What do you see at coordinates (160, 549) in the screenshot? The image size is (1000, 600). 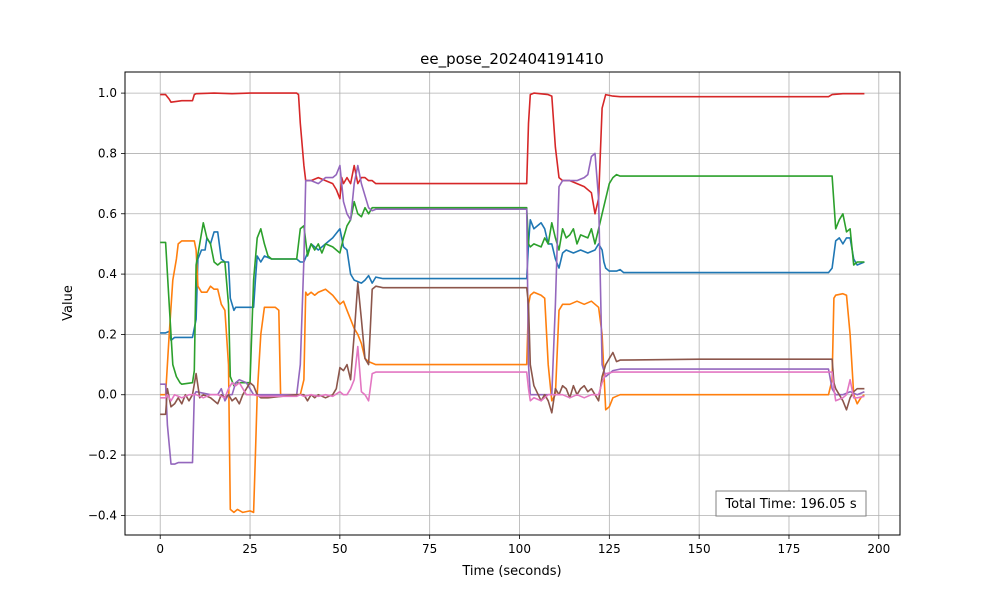 I see `x-tick-label: 0` at bounding box center [160, 549].